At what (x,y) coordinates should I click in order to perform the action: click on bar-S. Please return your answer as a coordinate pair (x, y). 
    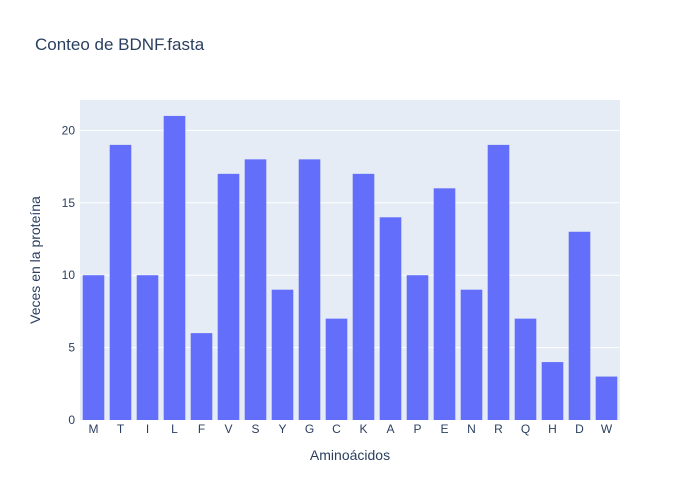
    Looking at the image, I should click on (255, 289).